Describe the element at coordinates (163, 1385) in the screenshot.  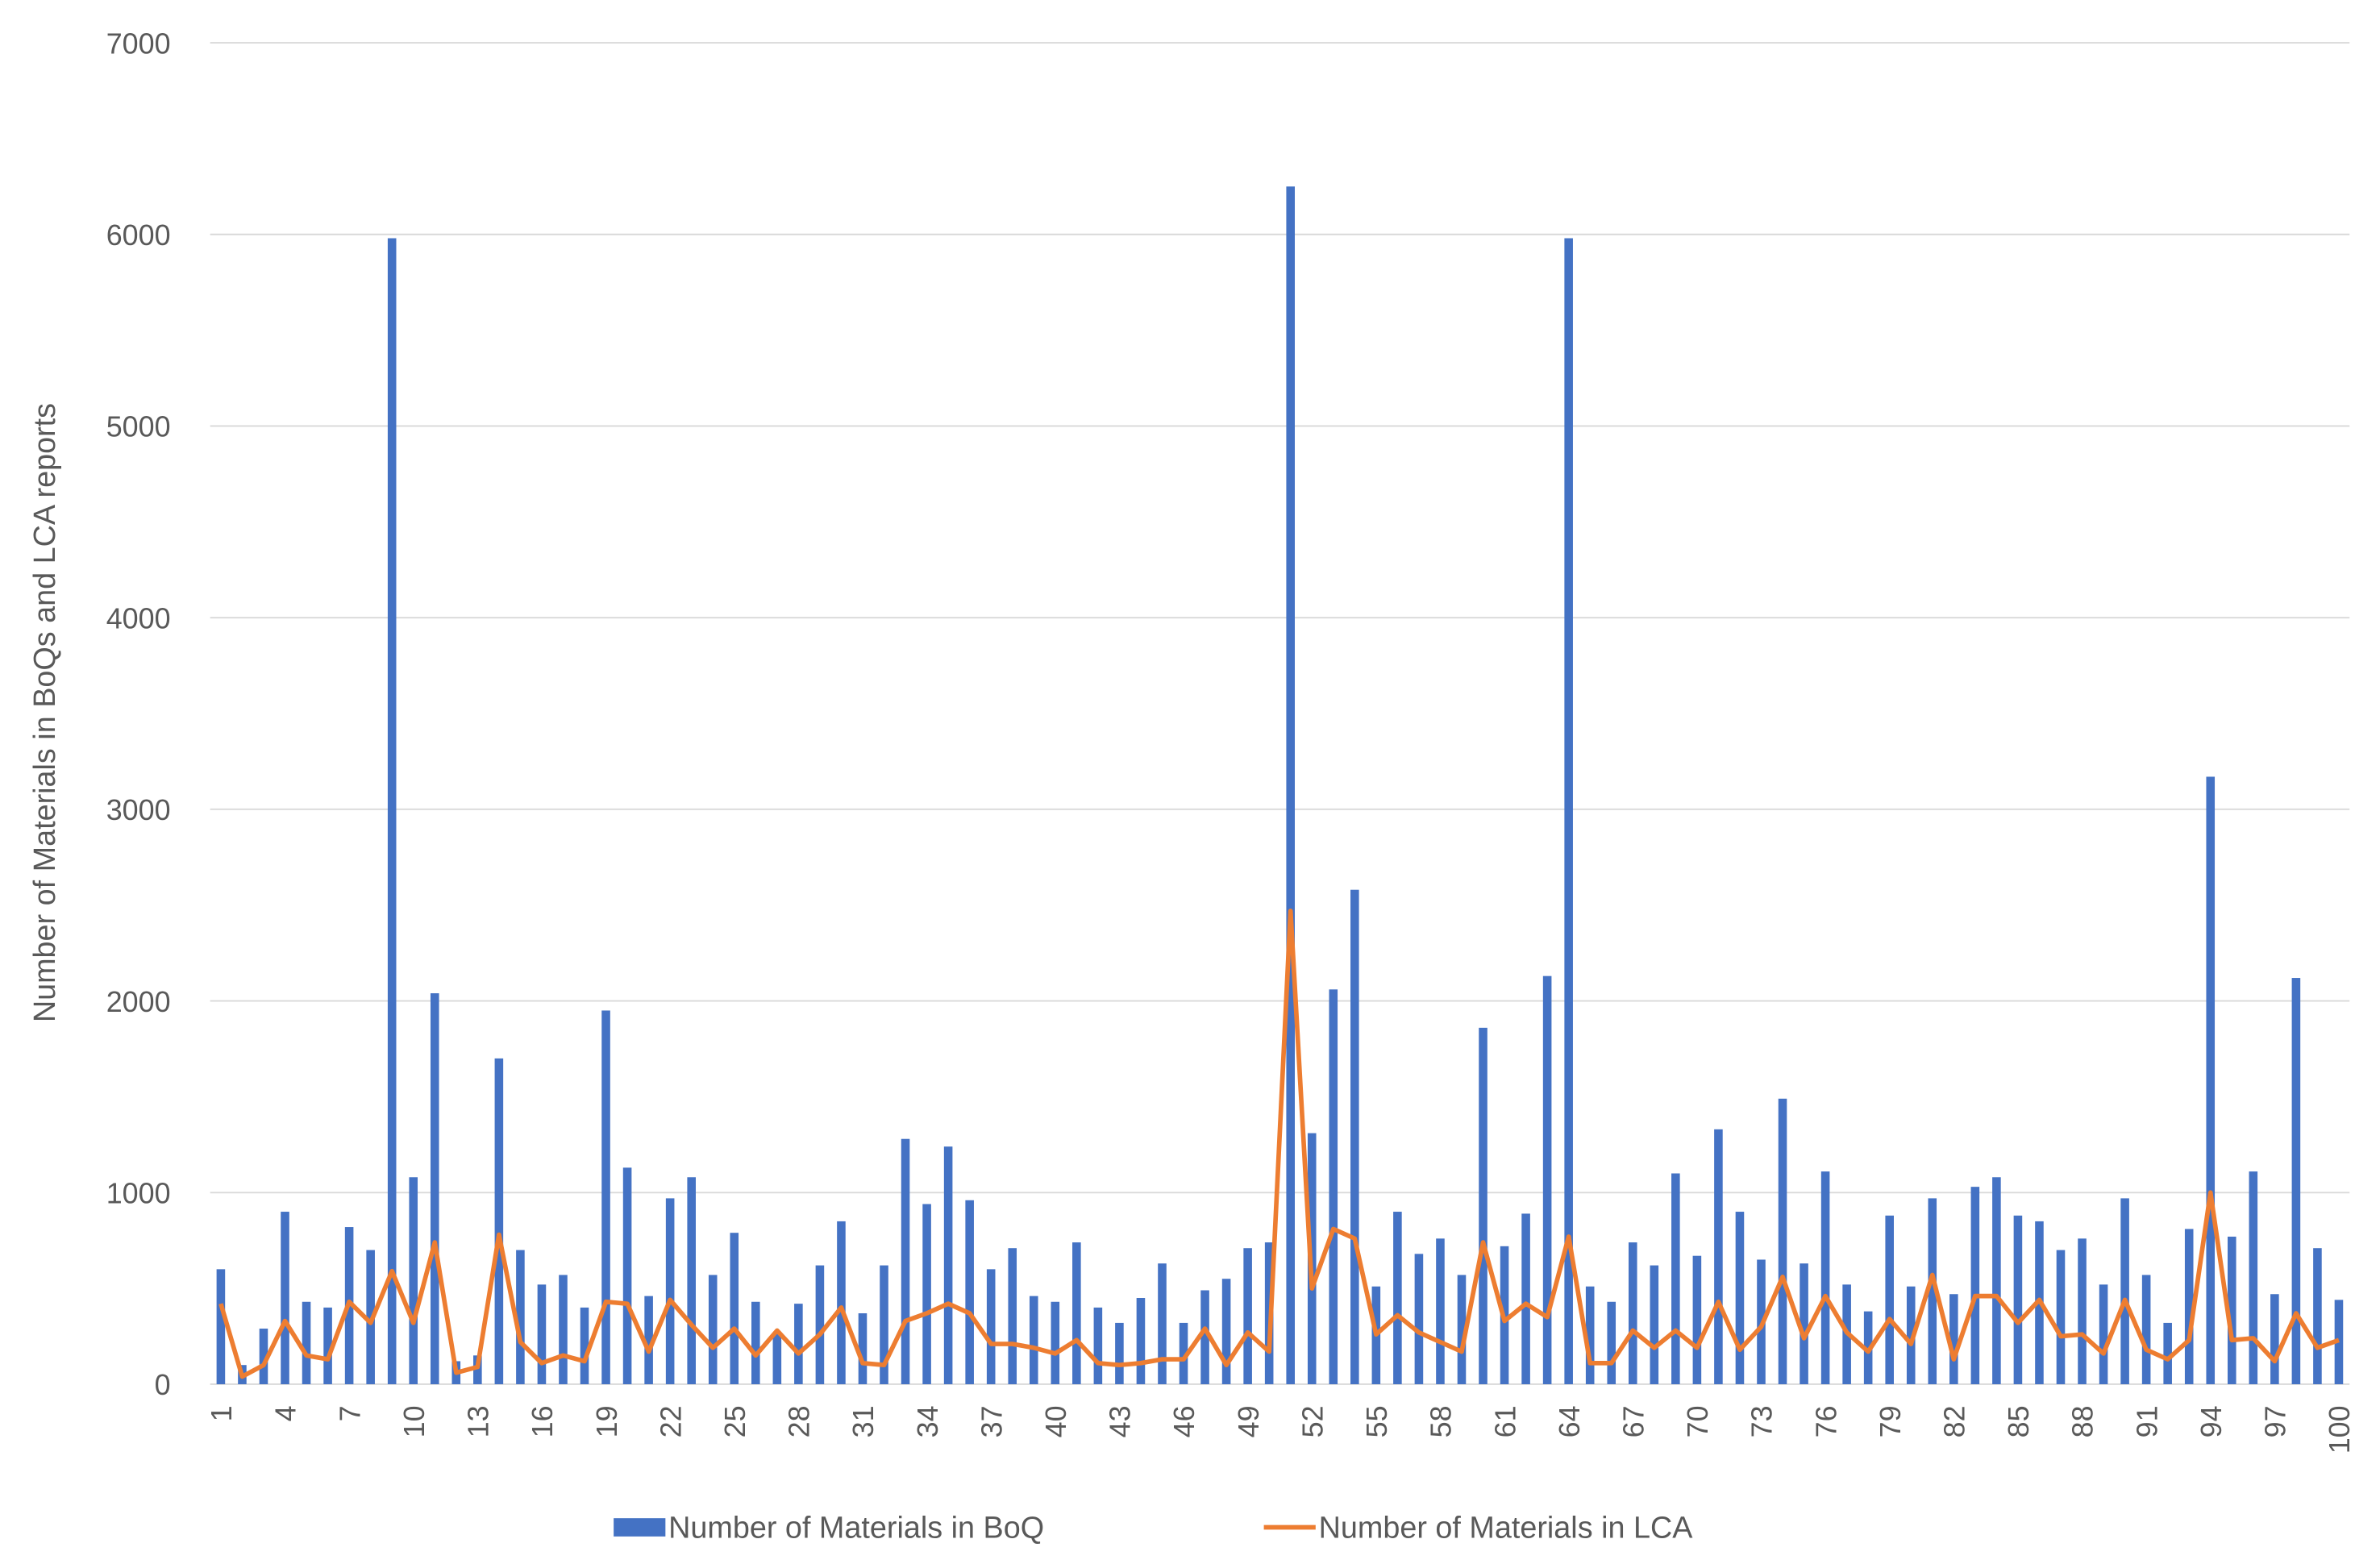
I see `y-tick-label: 0` at that location.